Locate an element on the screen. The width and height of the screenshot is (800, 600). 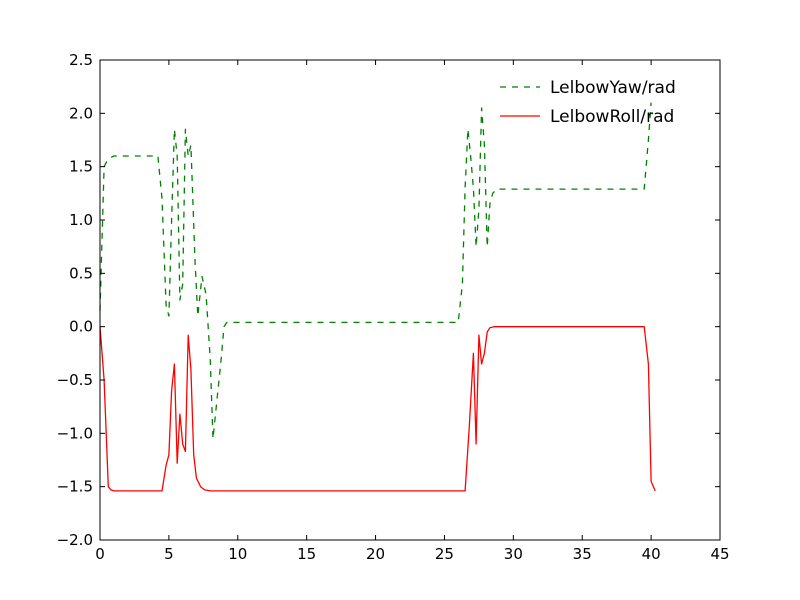
y-tick-label: −0.5 is located at coordinates (75, 380).